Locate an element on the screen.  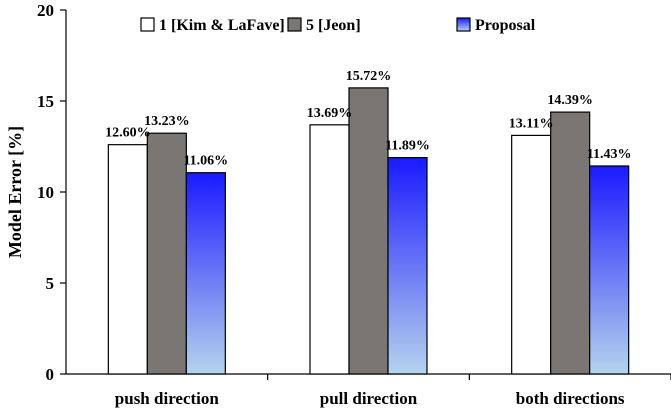
legend-label: 1 [Kim & LaFave] is located at coordinates (222, 25).